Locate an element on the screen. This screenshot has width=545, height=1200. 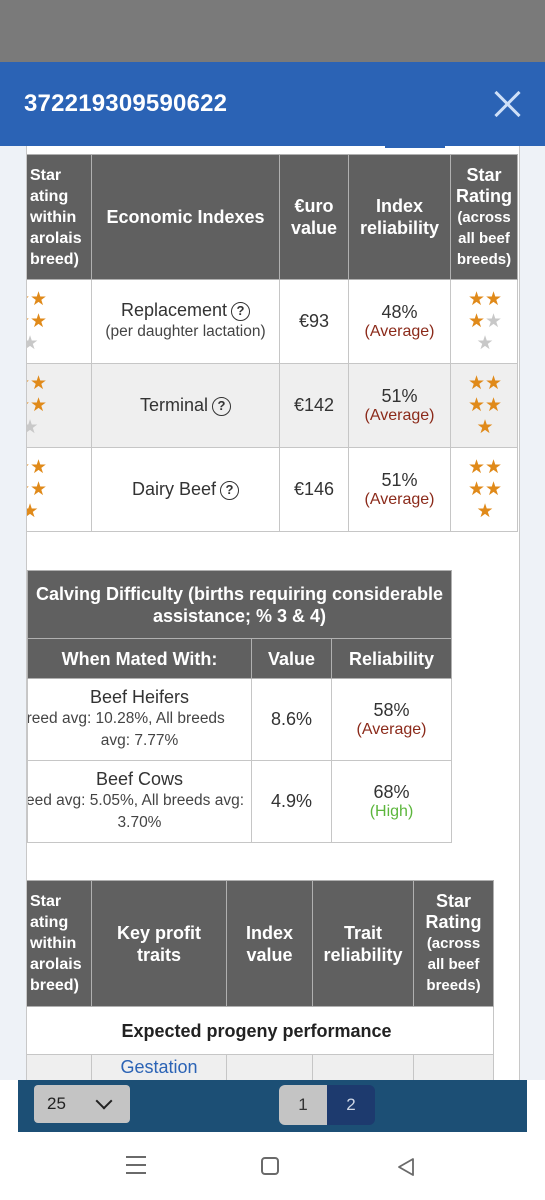
chevron-down-icon is located at coordinates (104, 1101).